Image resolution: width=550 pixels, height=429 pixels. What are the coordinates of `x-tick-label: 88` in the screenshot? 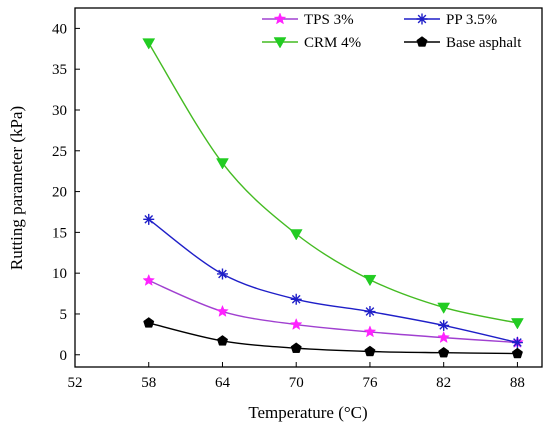 It's located at (517, 383).